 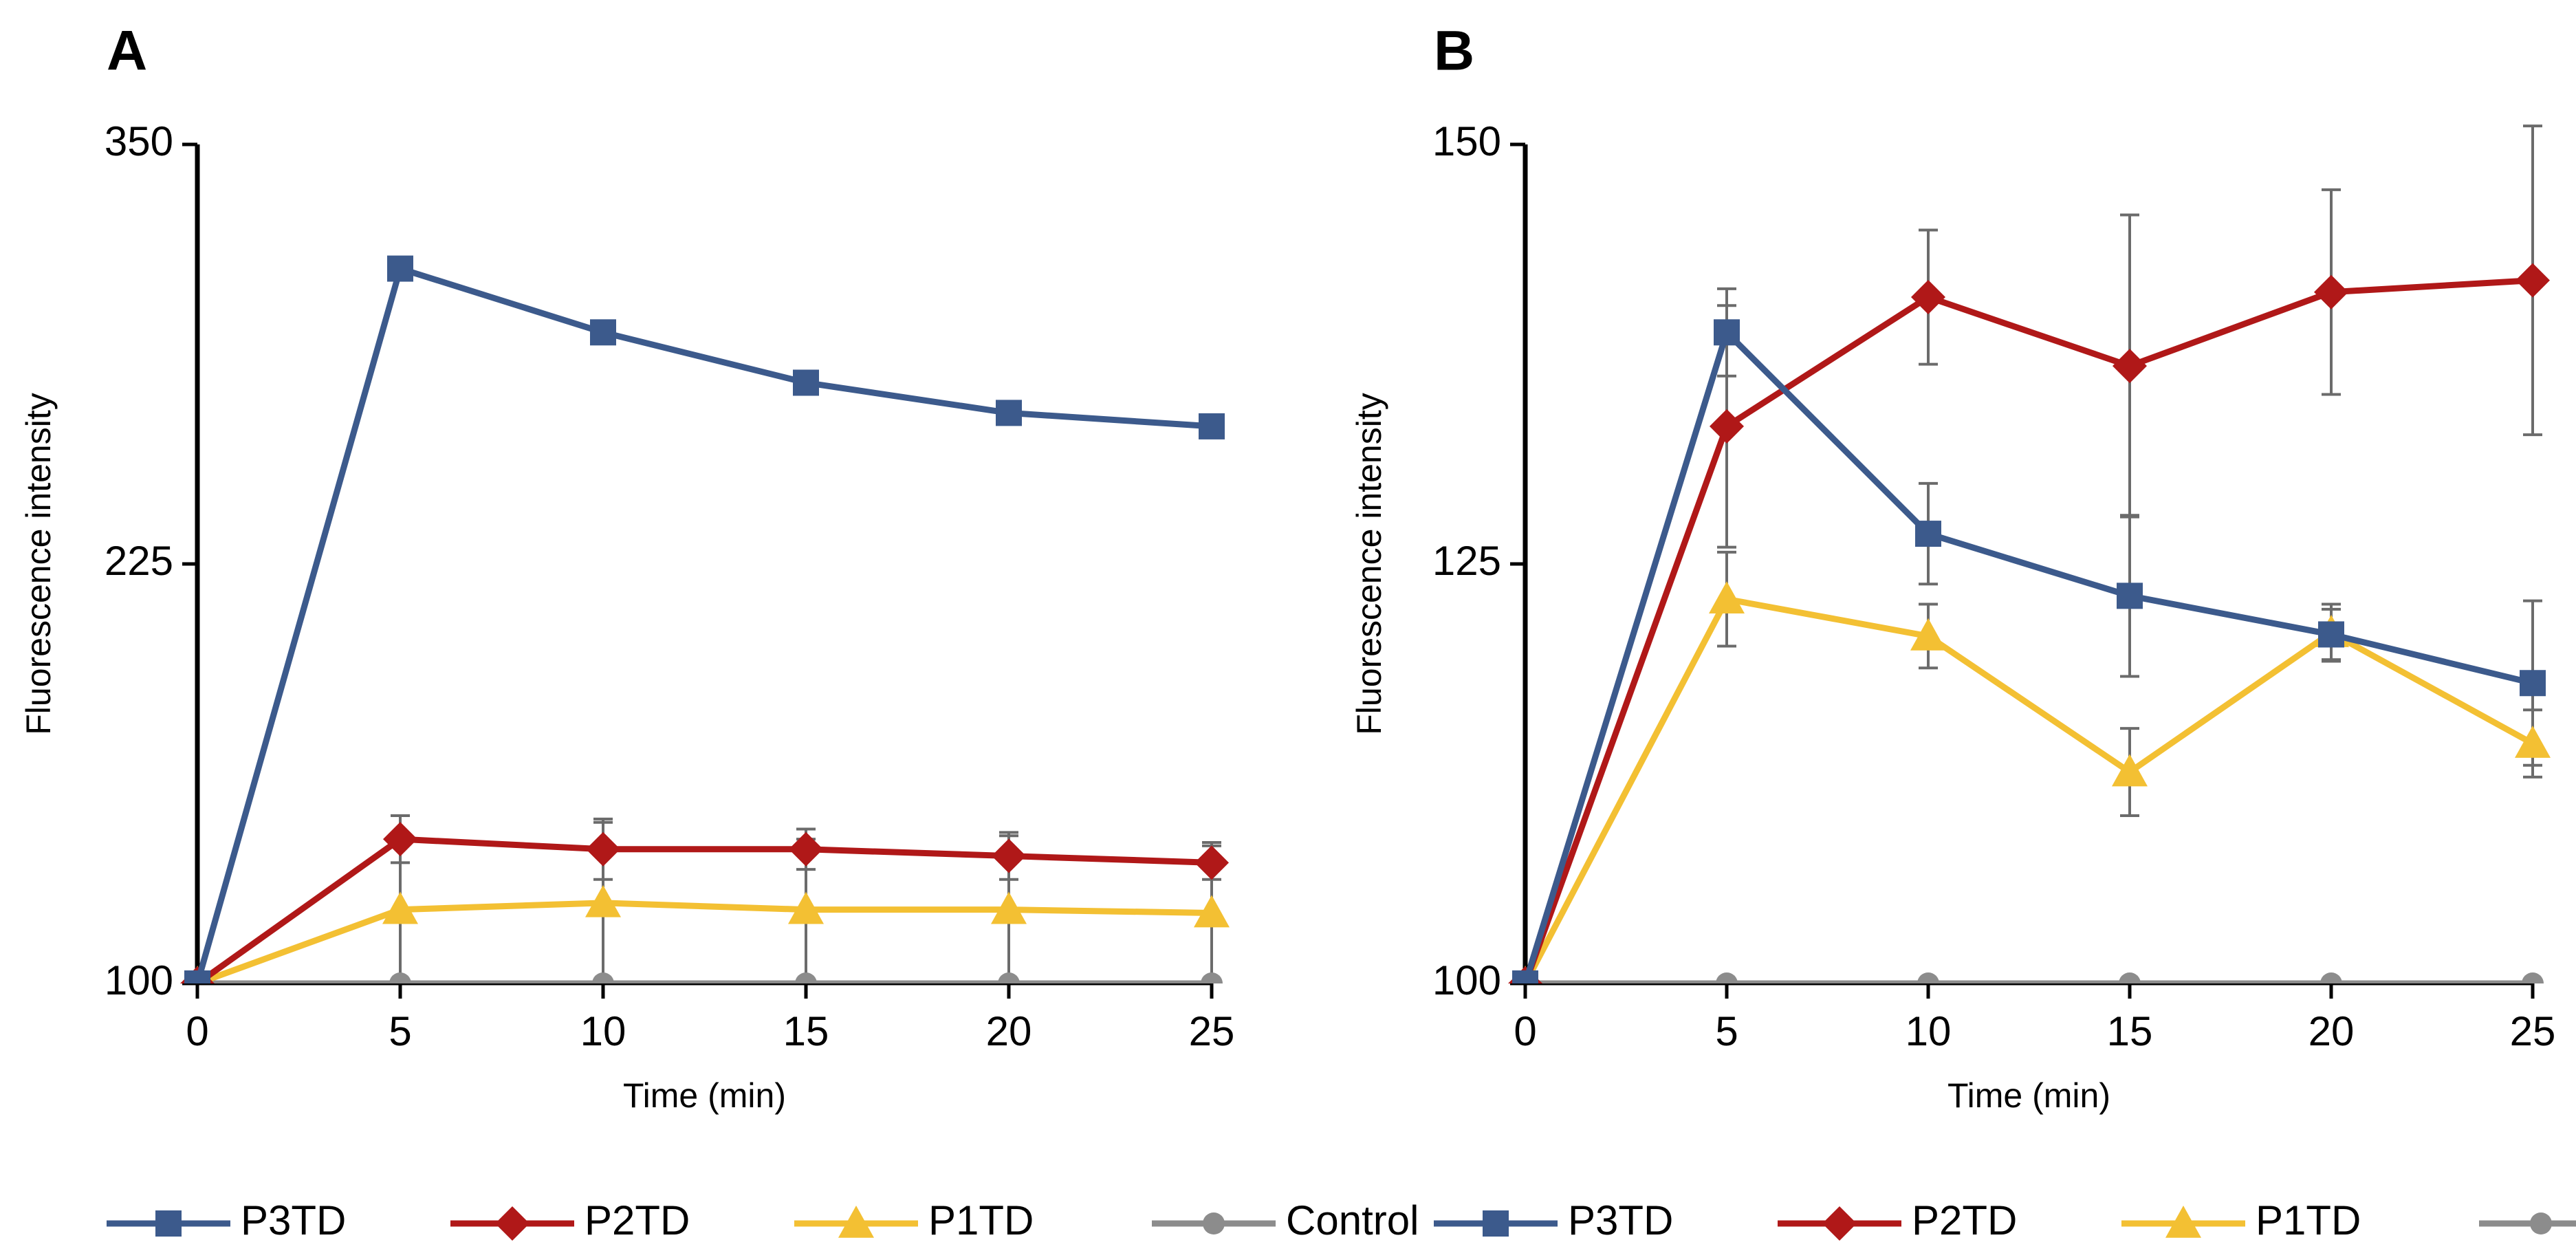 What do you see at coordinates (1454, 51) in the screenshot?
I see `panel-label: B` at bounding box center [1454, 51].